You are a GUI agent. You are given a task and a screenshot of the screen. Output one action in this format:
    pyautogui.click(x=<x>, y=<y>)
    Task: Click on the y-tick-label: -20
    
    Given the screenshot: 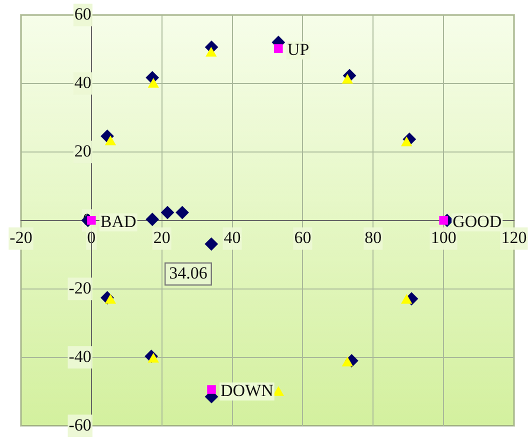 What is the action you would take?
    pyautogui.click(x=80, y=288)
    